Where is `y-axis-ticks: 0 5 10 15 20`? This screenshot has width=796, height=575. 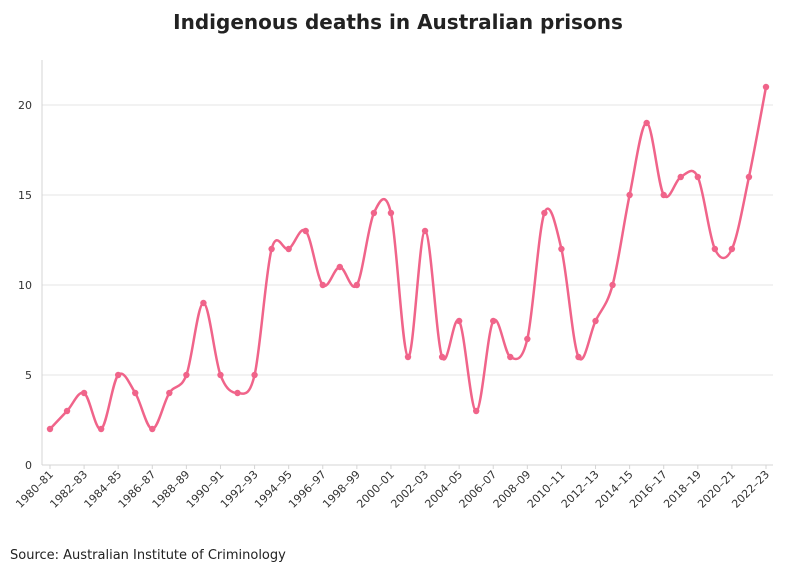 y-axis-ticks: 0 5 10 15 20 is located at coordinates (25, 285).